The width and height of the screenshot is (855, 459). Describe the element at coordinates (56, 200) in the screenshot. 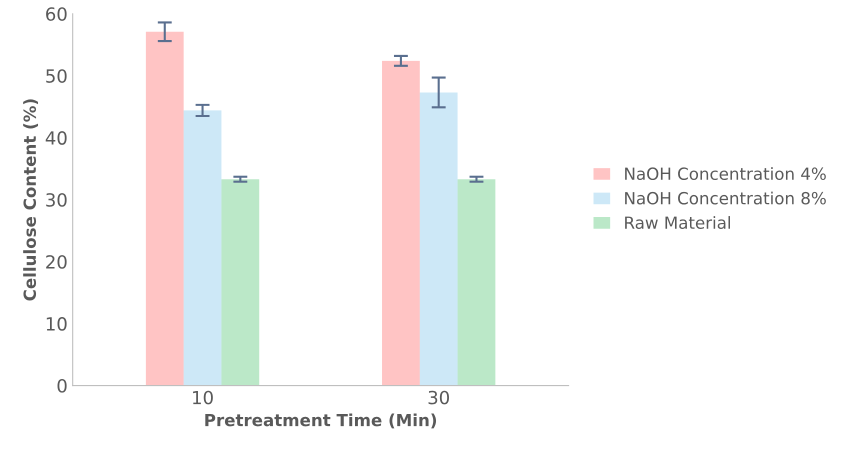

I see `y-tick-label: 30` at that location.